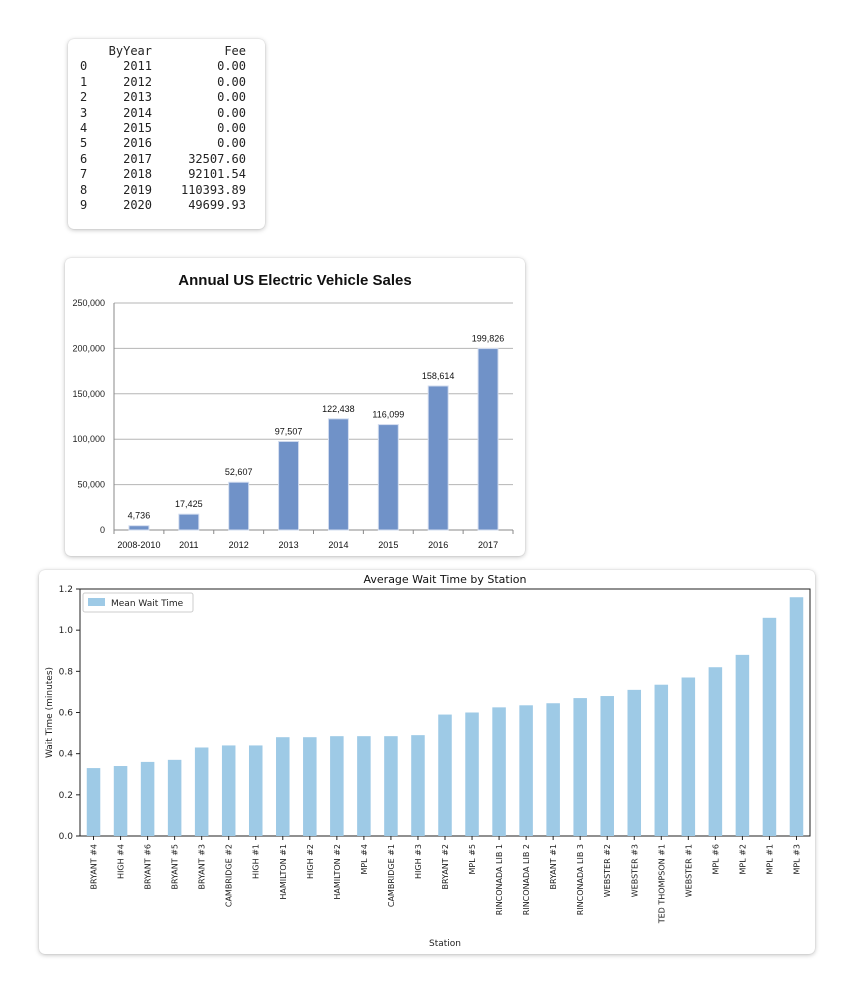 The image size is (854, 996). I want to click on x-tick-label: HIGH #1, so click(256, 861).